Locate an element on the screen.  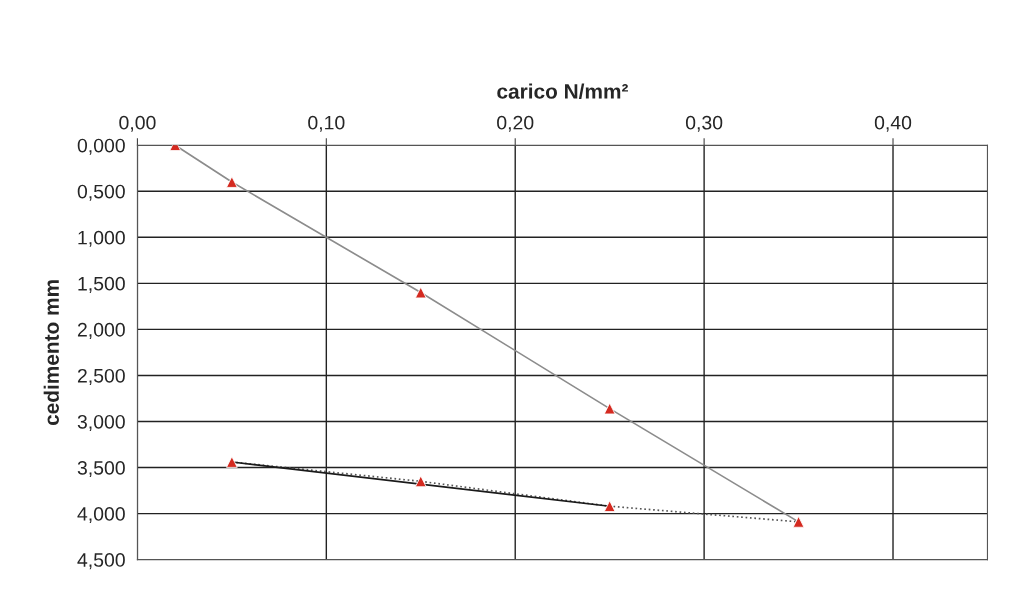
y-tick-label: 3,000 is located at coordinates (101, 423).